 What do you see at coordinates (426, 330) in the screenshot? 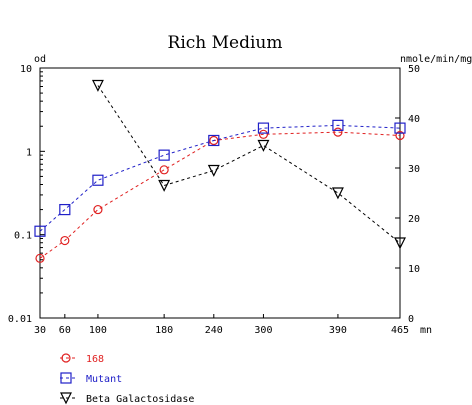
I see `x-axis-unit-label: mn` at bounding box center [426, 330].